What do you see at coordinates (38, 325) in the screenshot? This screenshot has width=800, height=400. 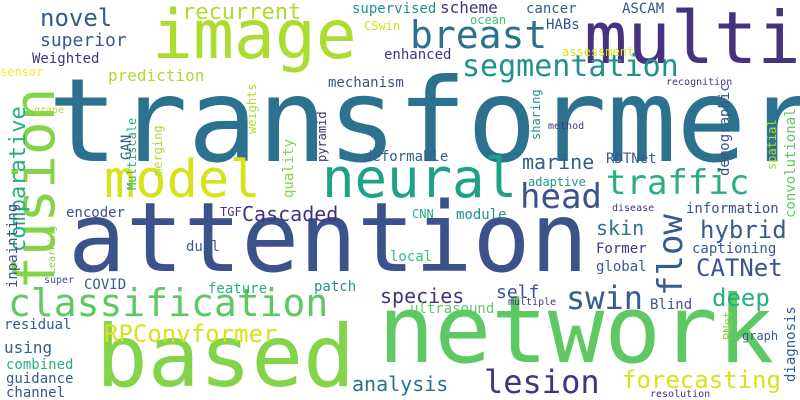 I see `word-residual: residual` at bounding box center [38, 325].